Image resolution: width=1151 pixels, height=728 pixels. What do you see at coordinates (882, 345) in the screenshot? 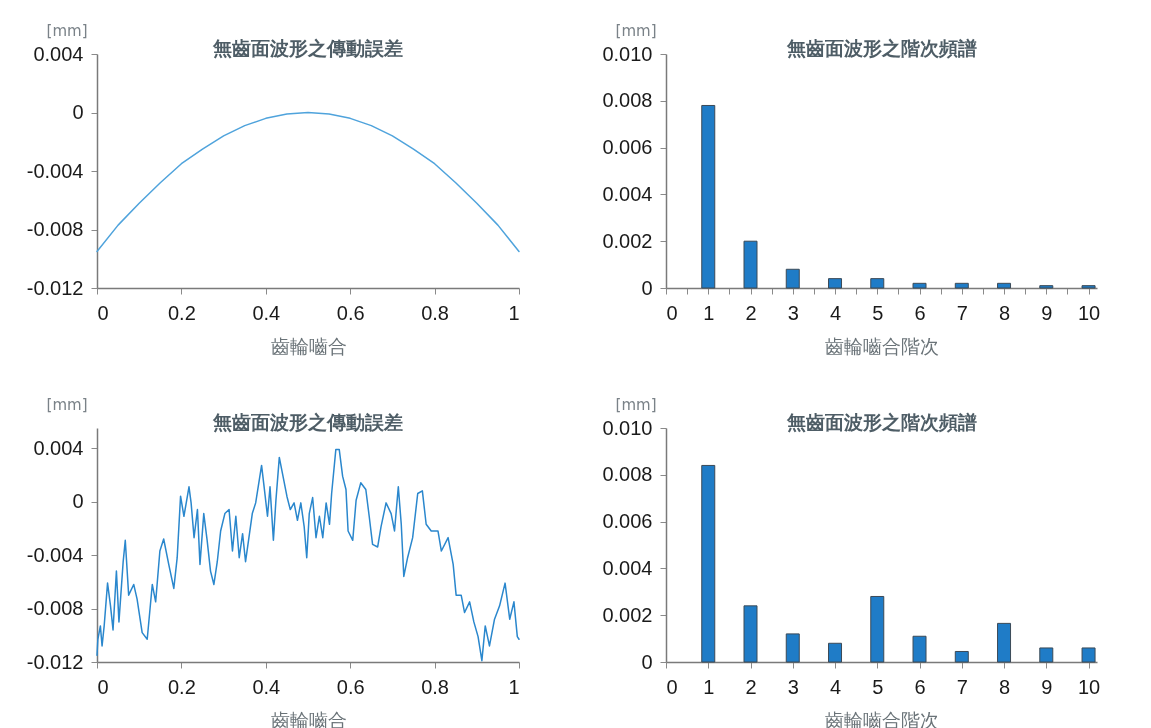
I see `x-axis-title: 齒輪嚙合階次` at bounding box center [882, 345].